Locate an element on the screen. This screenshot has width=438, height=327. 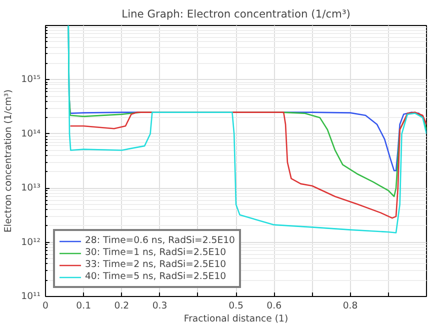
legend-label: 40: Time=5 ns, RadSi=2.5E10 is located at coordinates (155, 276).